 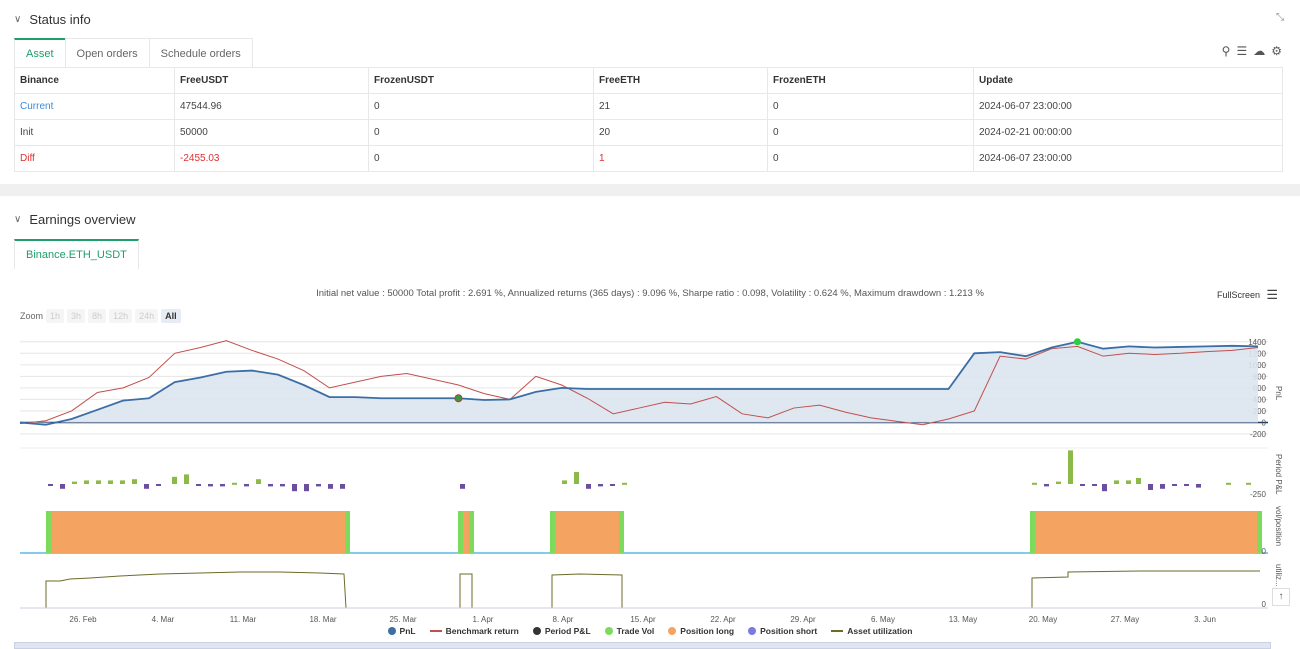 I want to click on legend-benchmark: Benchmark return, so click(x=474, y=631).